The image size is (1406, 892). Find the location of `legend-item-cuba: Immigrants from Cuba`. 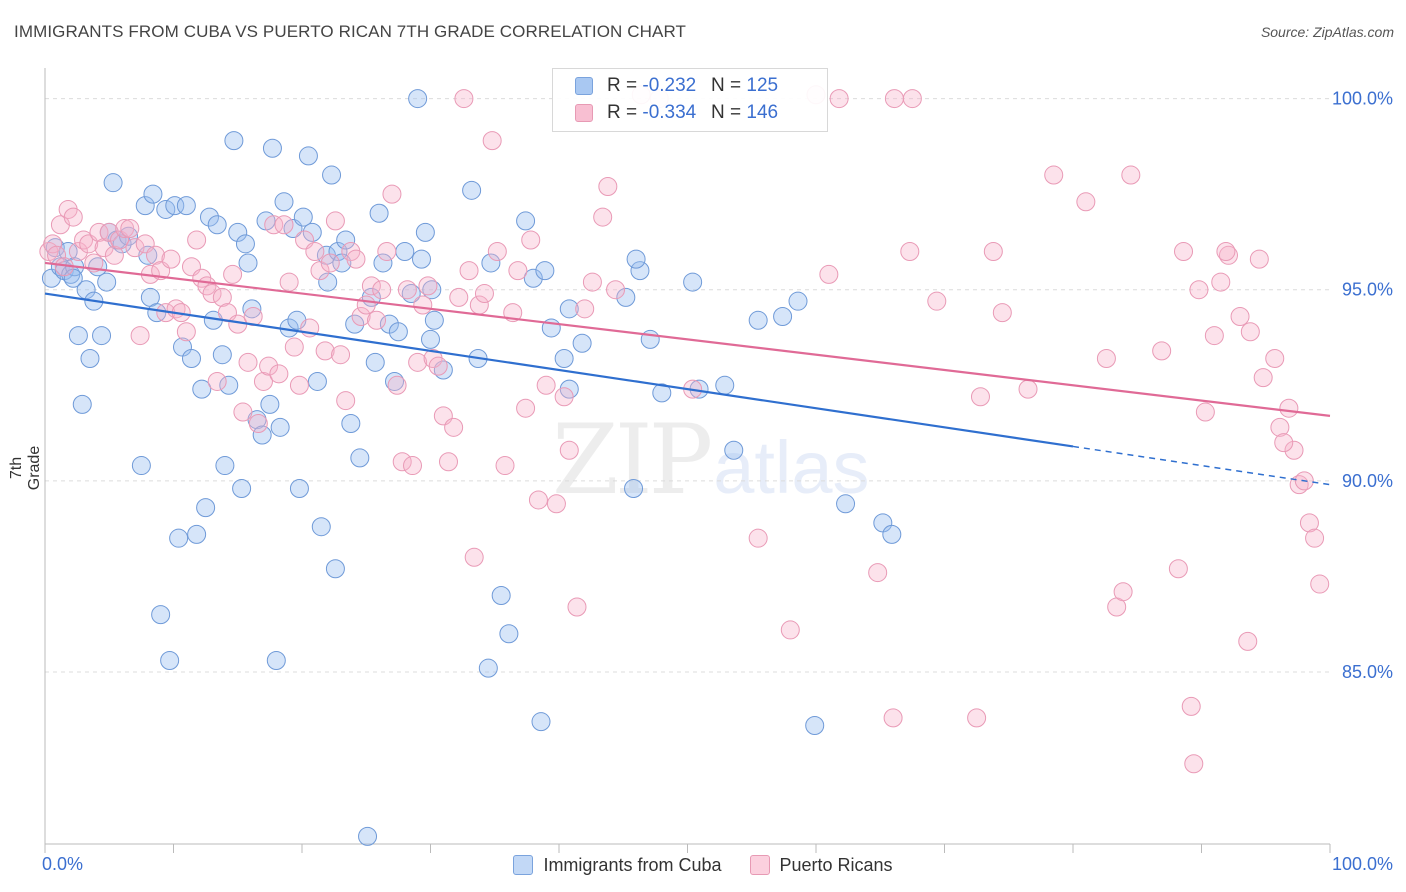

legend-item-cuba: Immigrants from Cuba is located at coordinates (617, 865).